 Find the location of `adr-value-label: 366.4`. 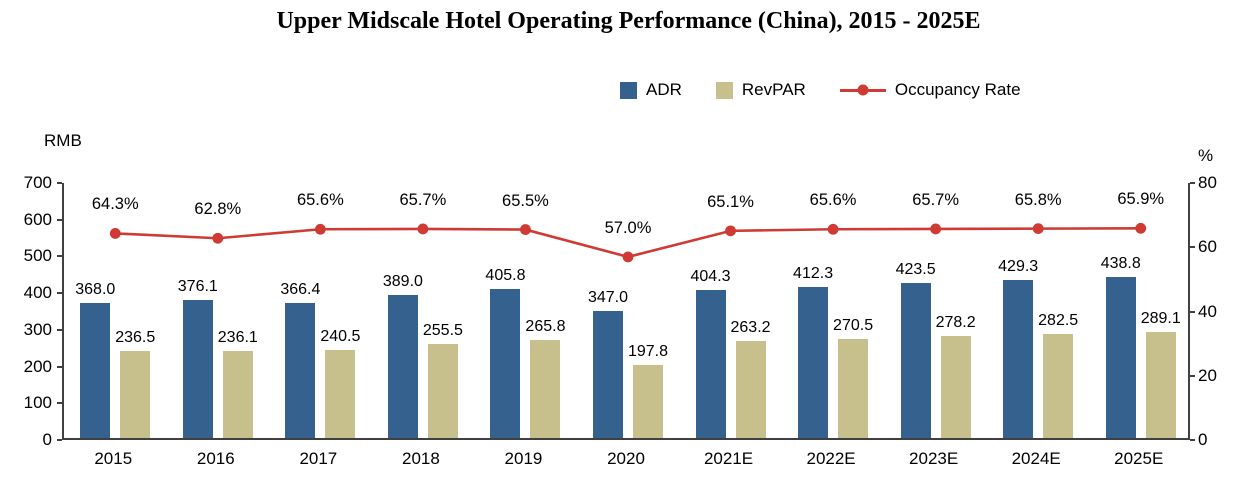

adr-value-label: 366.4 is located at coordinates (300, 290).